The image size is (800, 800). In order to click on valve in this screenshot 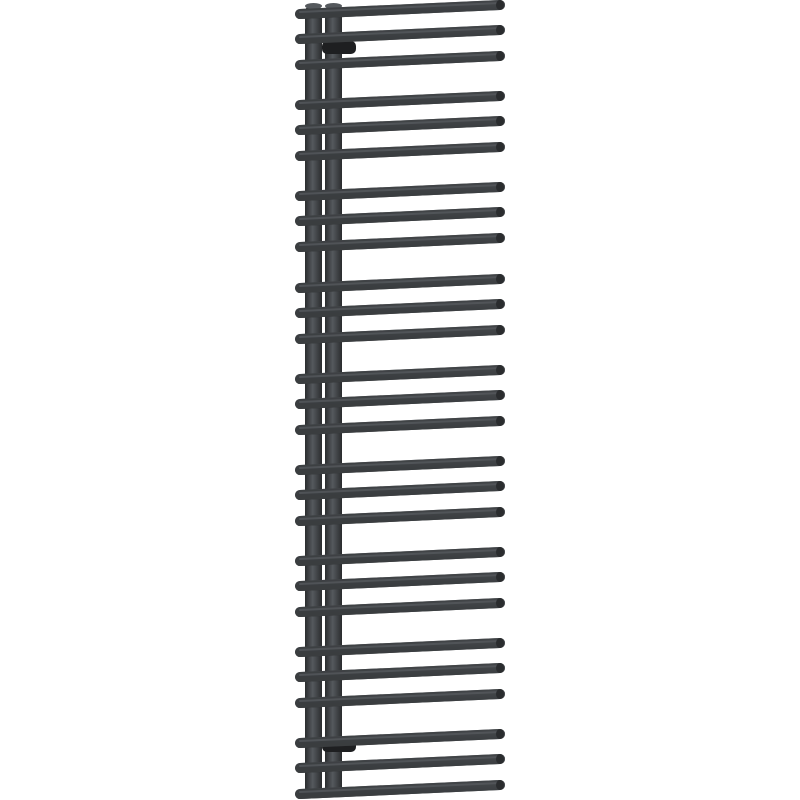, I will do `click(339, 47)`.